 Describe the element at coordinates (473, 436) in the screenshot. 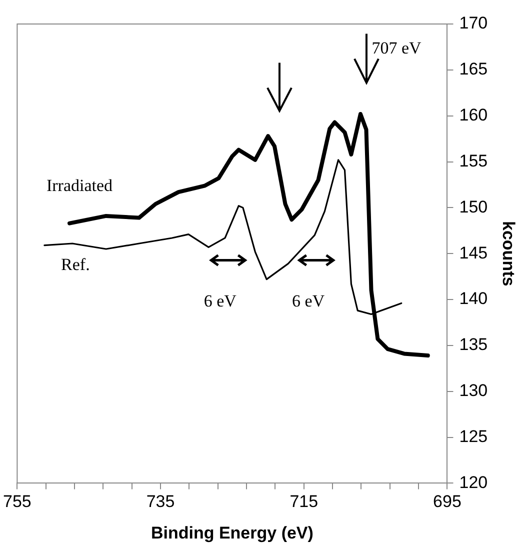

I see `y-tick-label: 125` at that location.